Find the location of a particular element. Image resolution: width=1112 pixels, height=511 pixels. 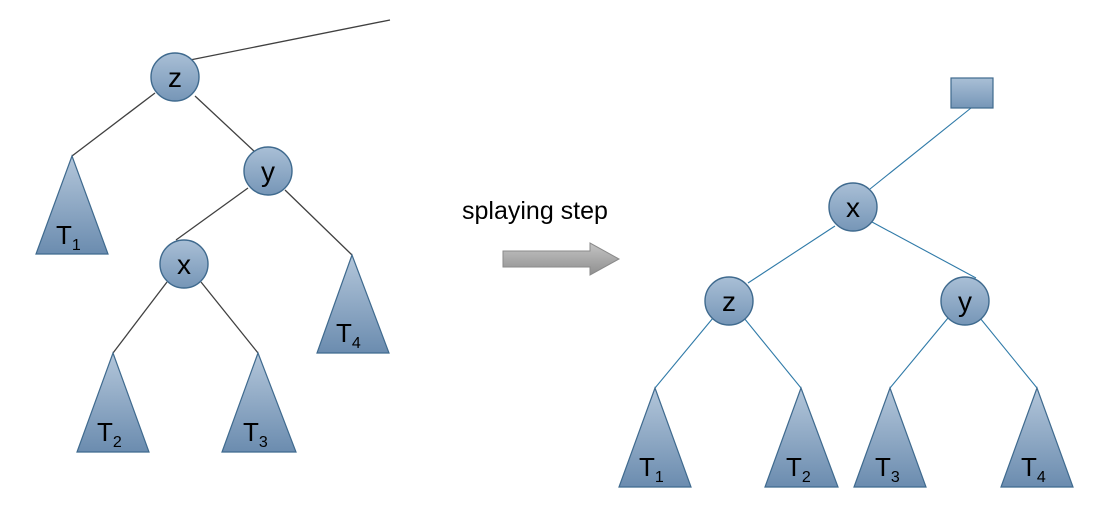

node-after-x-label: x is located at coordinates (853, 207).